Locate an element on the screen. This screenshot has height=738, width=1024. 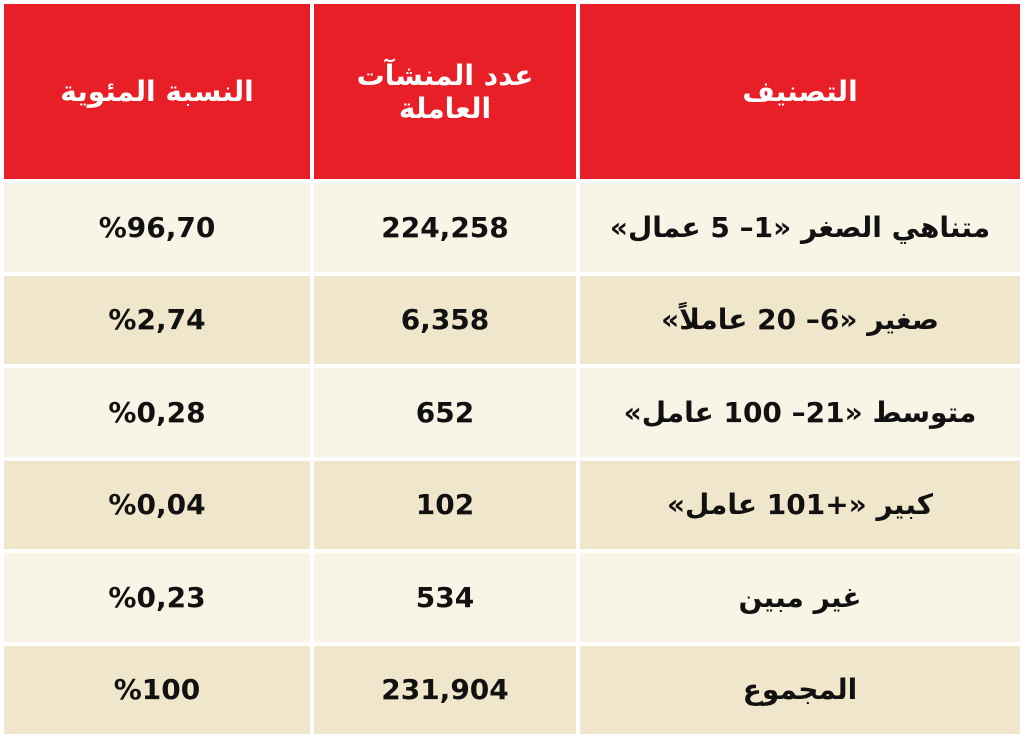
header-cell: عدد المنشآت العاملة is located at coordinates (445, 91).